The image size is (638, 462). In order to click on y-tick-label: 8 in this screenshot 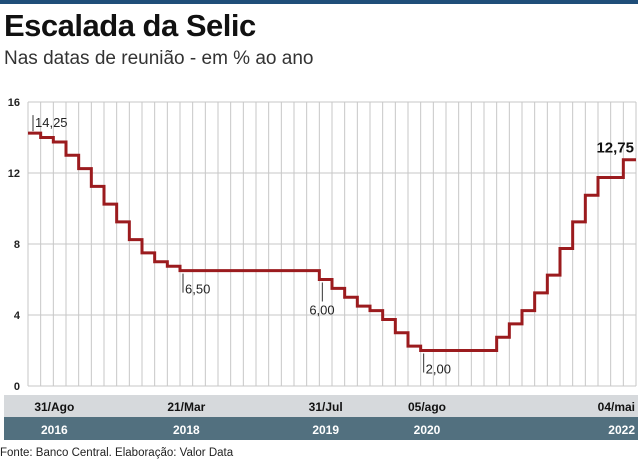, I will do `click(17, 245)`.